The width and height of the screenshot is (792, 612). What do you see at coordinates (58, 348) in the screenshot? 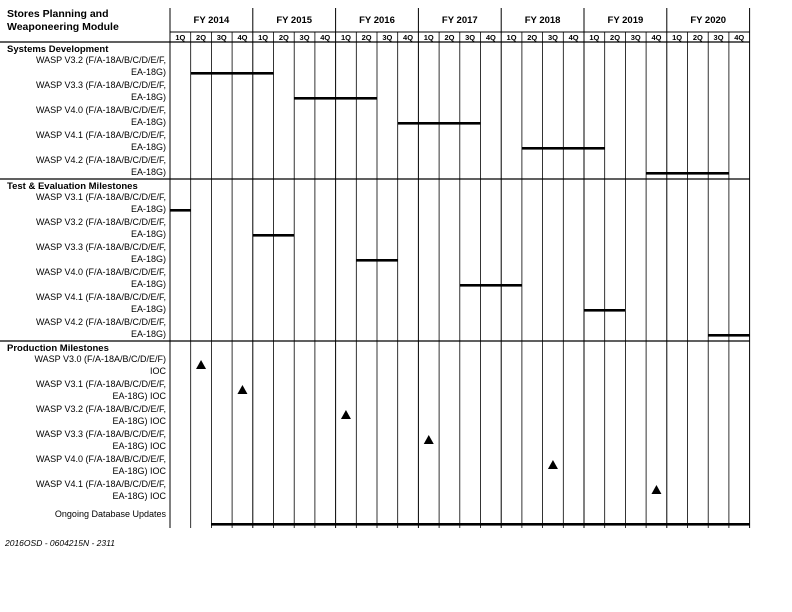
I see `section-title: Production Milestones` at bounding box center [58, 348].